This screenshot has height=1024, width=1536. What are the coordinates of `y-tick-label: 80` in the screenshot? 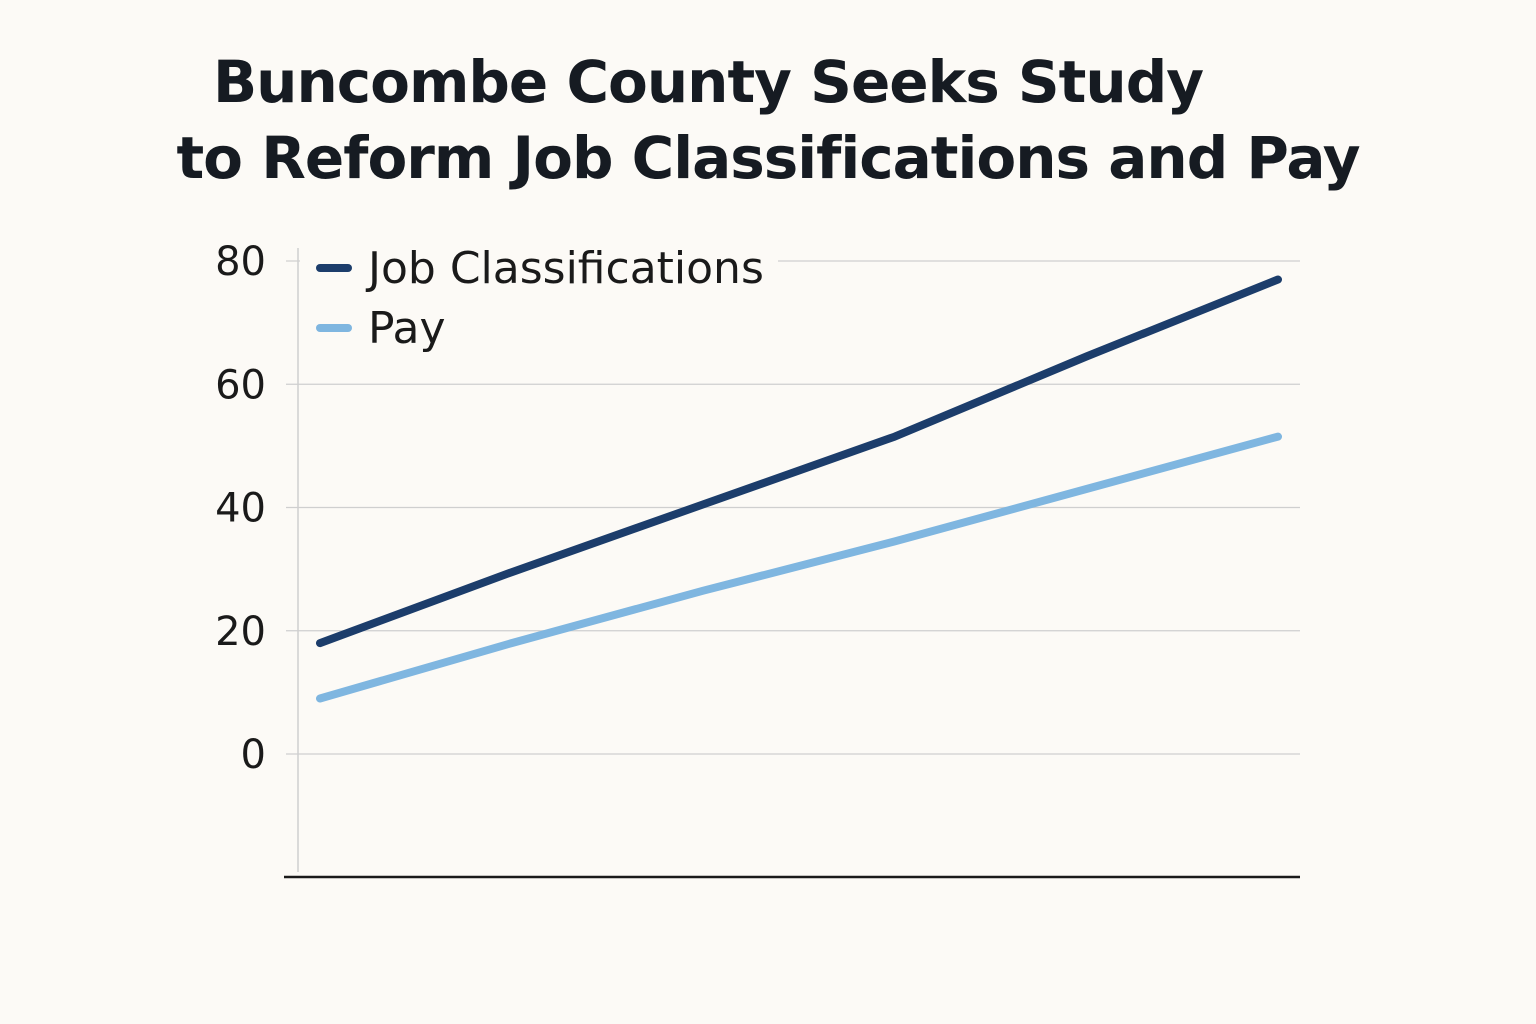 It's located at (240, 262).